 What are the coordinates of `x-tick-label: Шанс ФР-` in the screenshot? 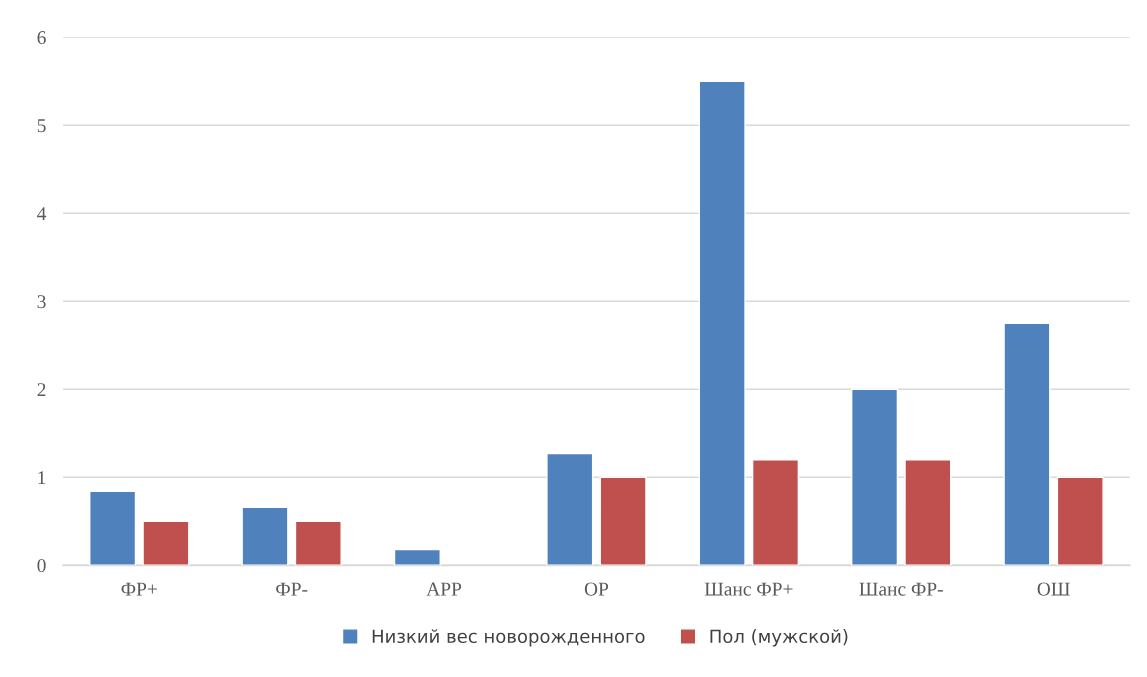 It's located at (901, 589).